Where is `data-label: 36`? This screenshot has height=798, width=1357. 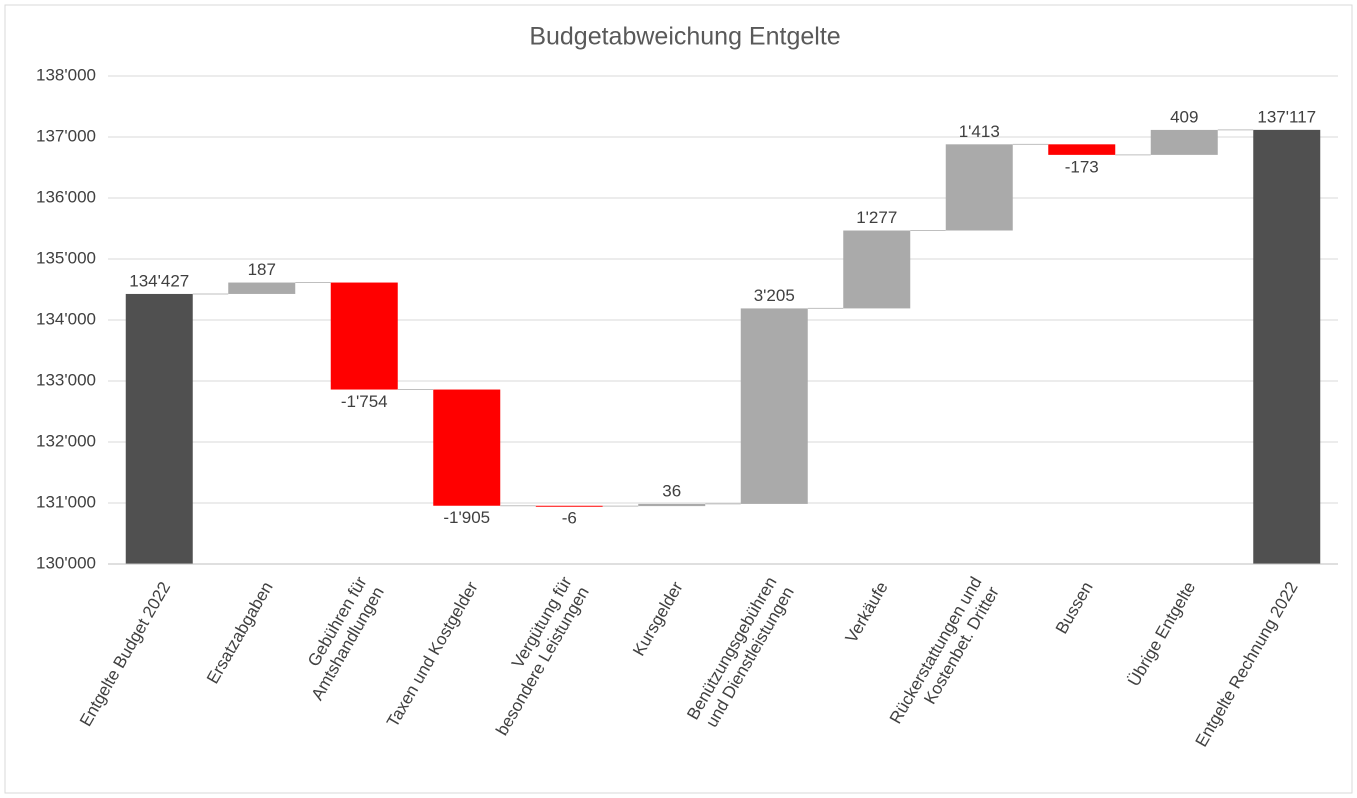 data-label: 36 is located at coordinates (671, 490).